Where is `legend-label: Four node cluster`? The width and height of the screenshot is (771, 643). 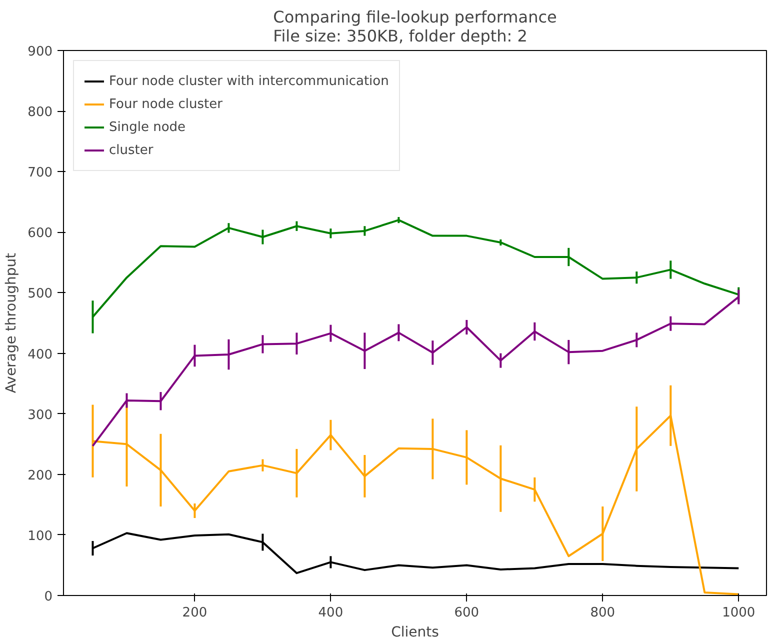 legend-label: Four node cluster is located at coordinates (165, 104).